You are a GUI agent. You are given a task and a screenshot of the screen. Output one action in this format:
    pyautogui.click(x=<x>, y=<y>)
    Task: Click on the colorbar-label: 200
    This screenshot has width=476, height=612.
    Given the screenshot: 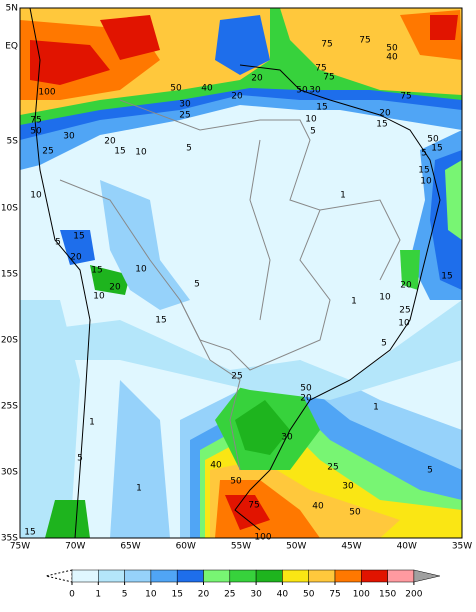 What is the action you would take?
    pyautogui.click(x=413, y=595)
    